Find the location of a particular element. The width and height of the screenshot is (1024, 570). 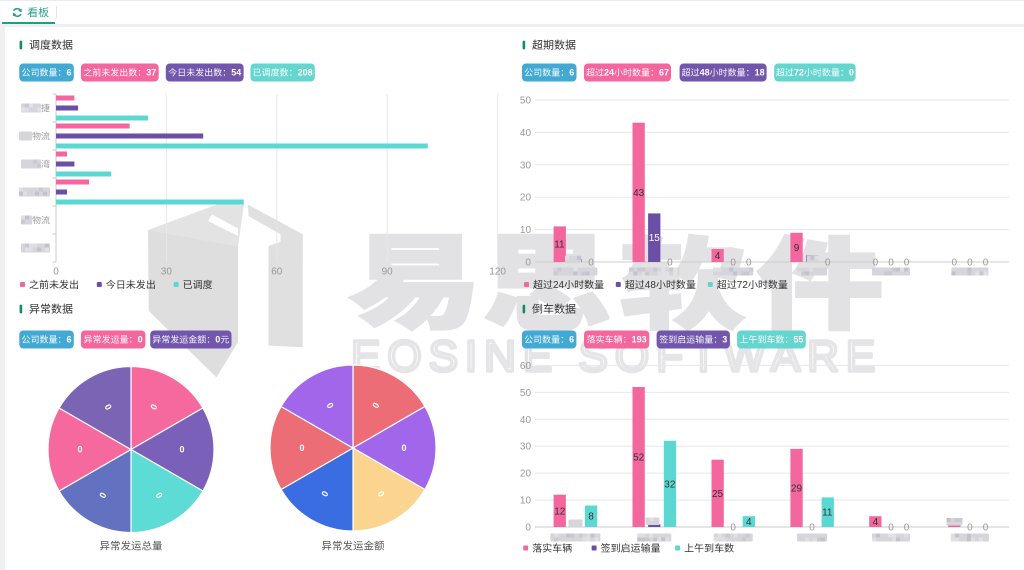

svg-text: 25 is located at coordinates (718, 494).